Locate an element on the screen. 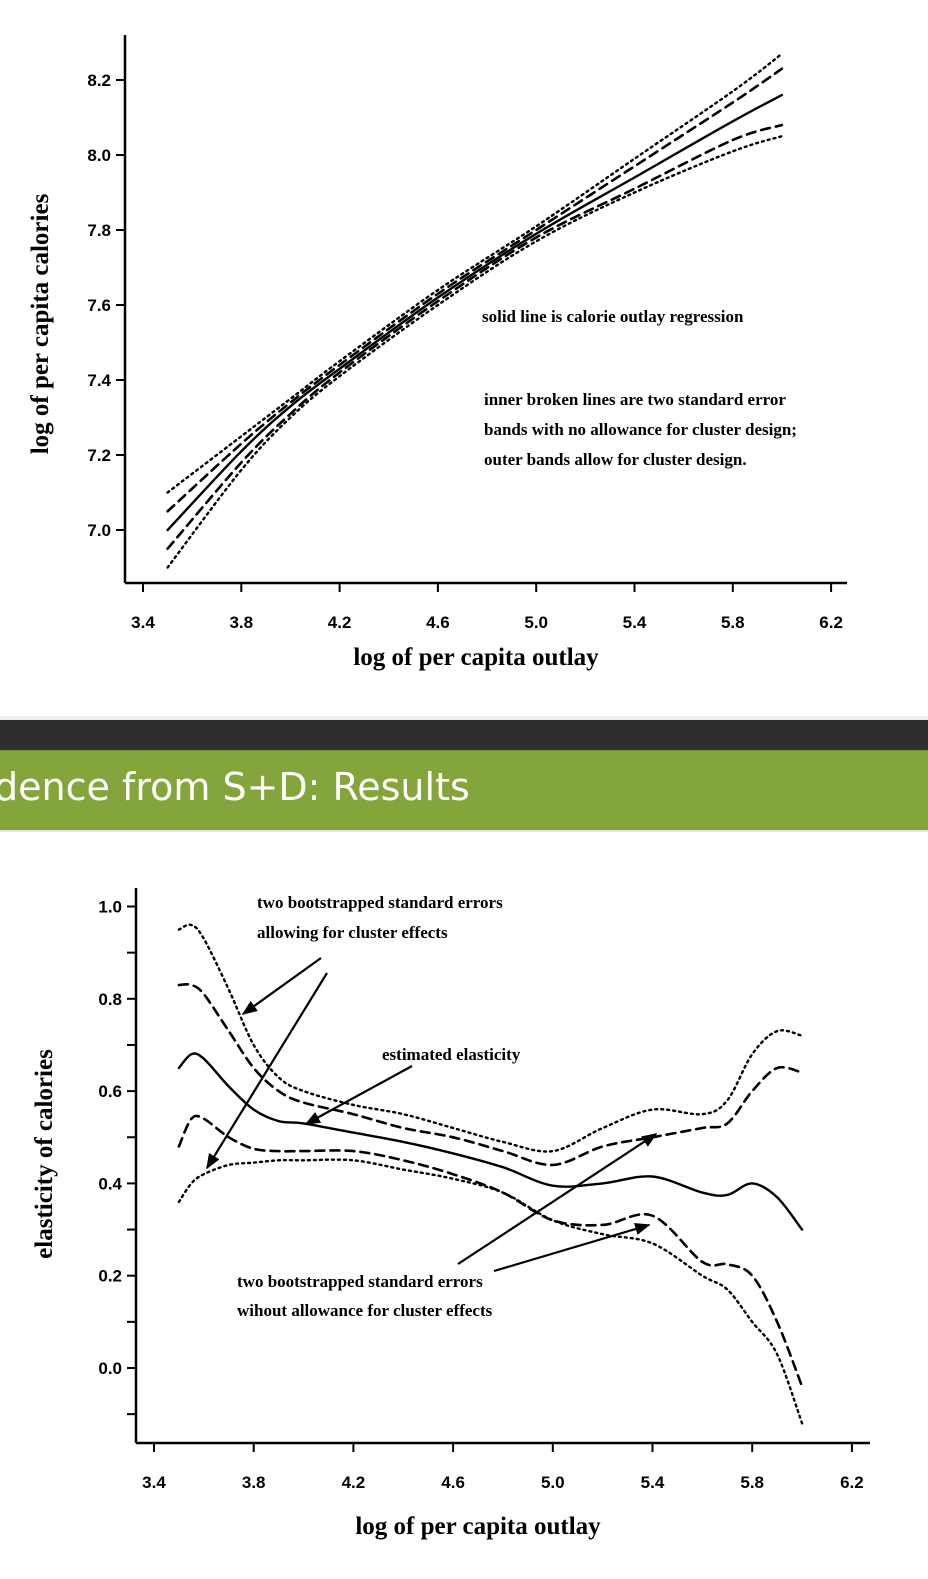  label-cluster-2: allowing for cluster effects is located at coordinates (352, 932).